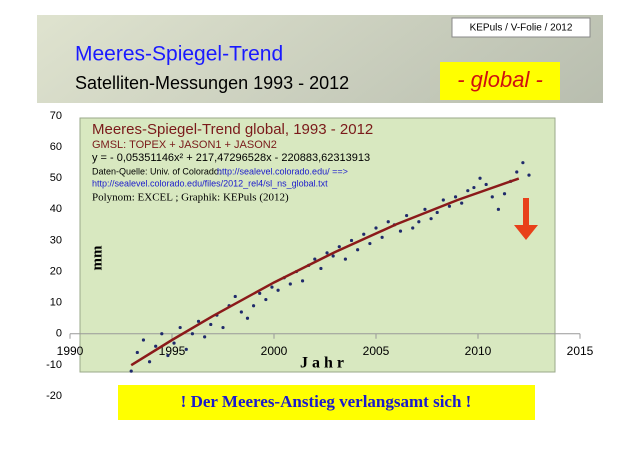 The width and height of the screenshot is (640, 457). I want to click on annotation: GMSL: TOPEX + JASON1 + JASON2, so click(184, 145).